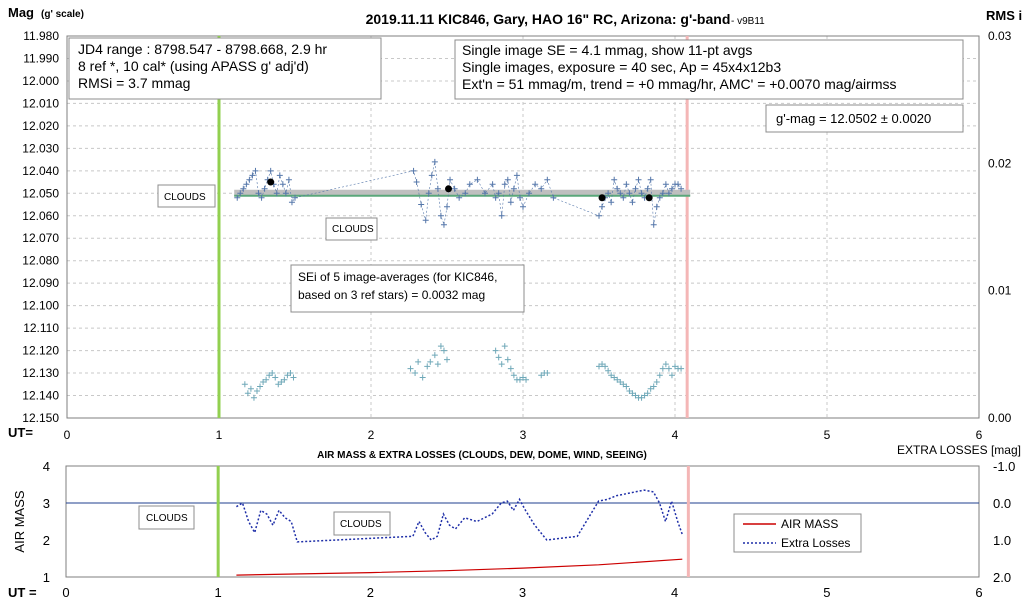 This screenshot has width=1031, height=602. What do you see at coordinates (815, 543) in the screenshot?
I see `legend-extra-losses-label: Extra Losses` at bounding box center [815, 543].